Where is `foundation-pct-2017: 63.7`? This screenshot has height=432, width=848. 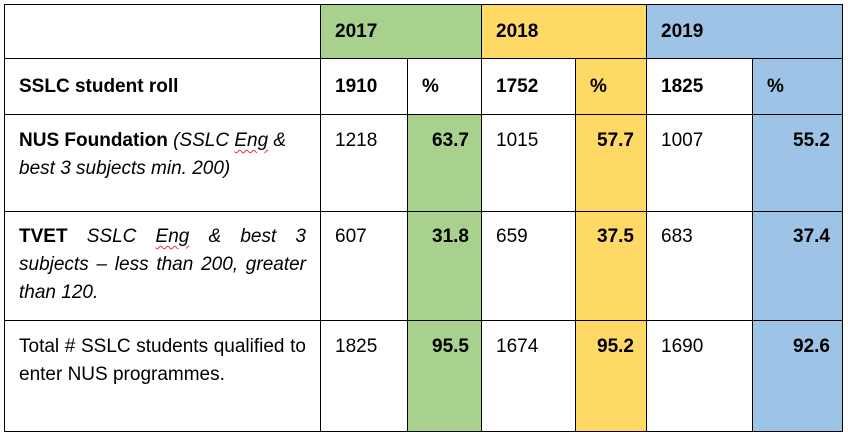
foundation-pct-2017: 63.7 is located at coordinates (444, 163).